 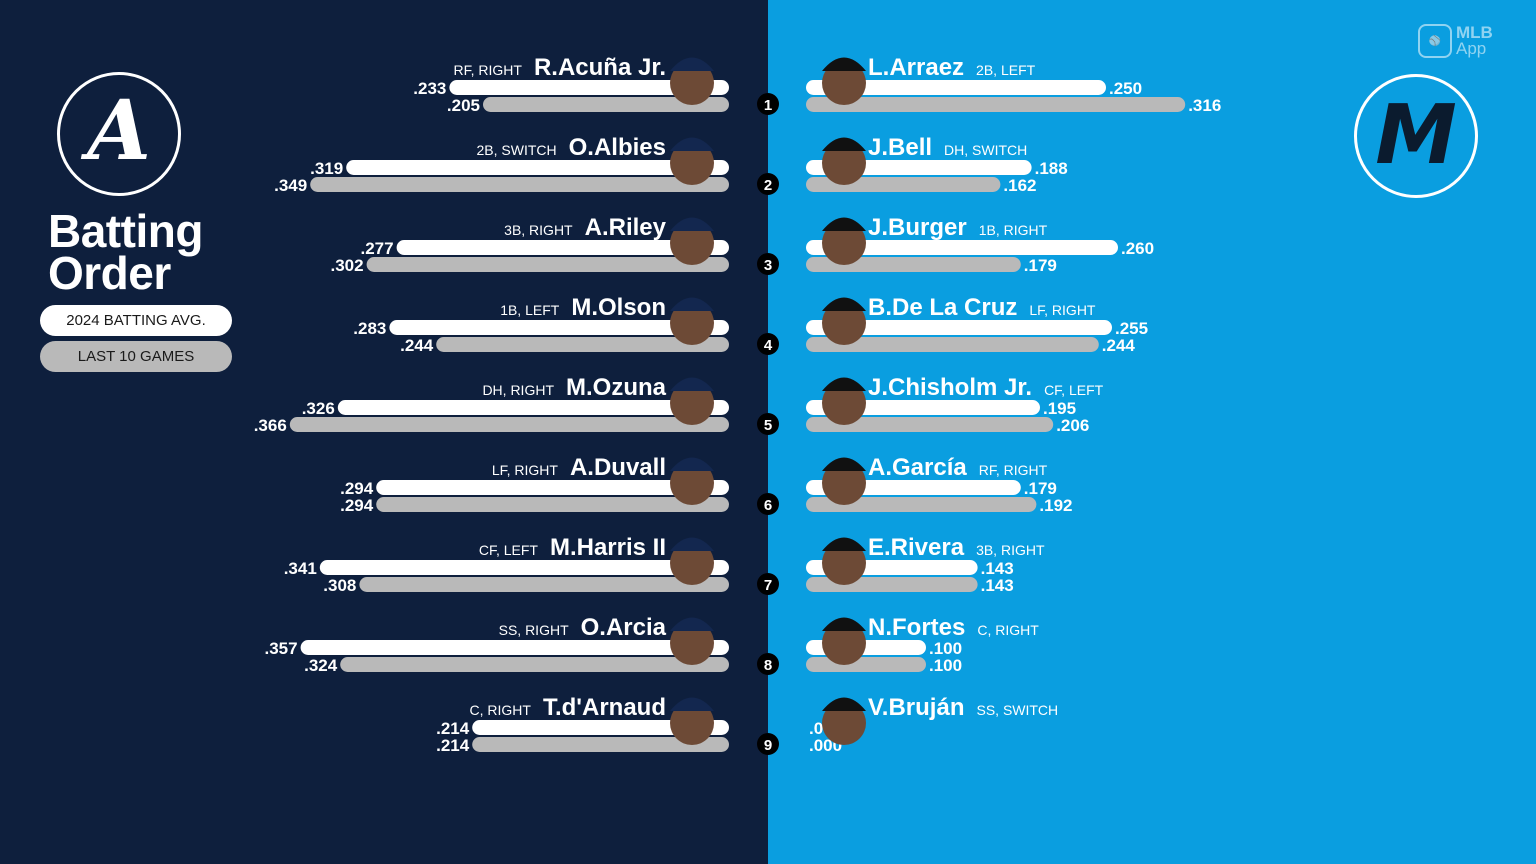 What do you see at coordinates (1072, 425) in the screenshot?
I see `last10-label: .206` at bounding box center [1072, 425].